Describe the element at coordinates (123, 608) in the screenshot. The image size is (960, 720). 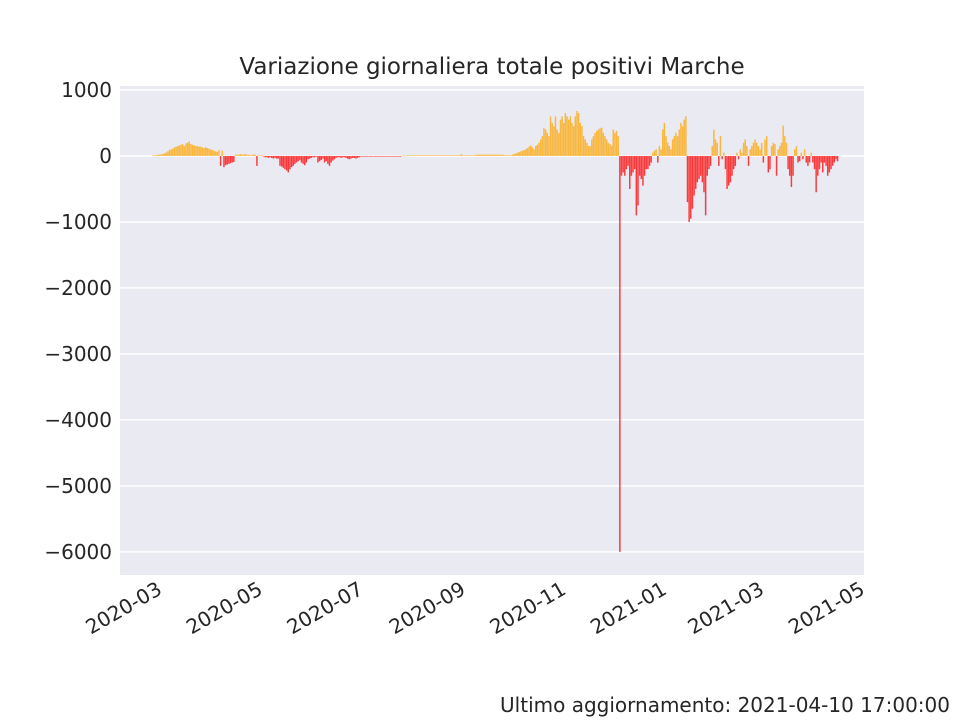
I see `x-tick-label: 2020-03` at that location.